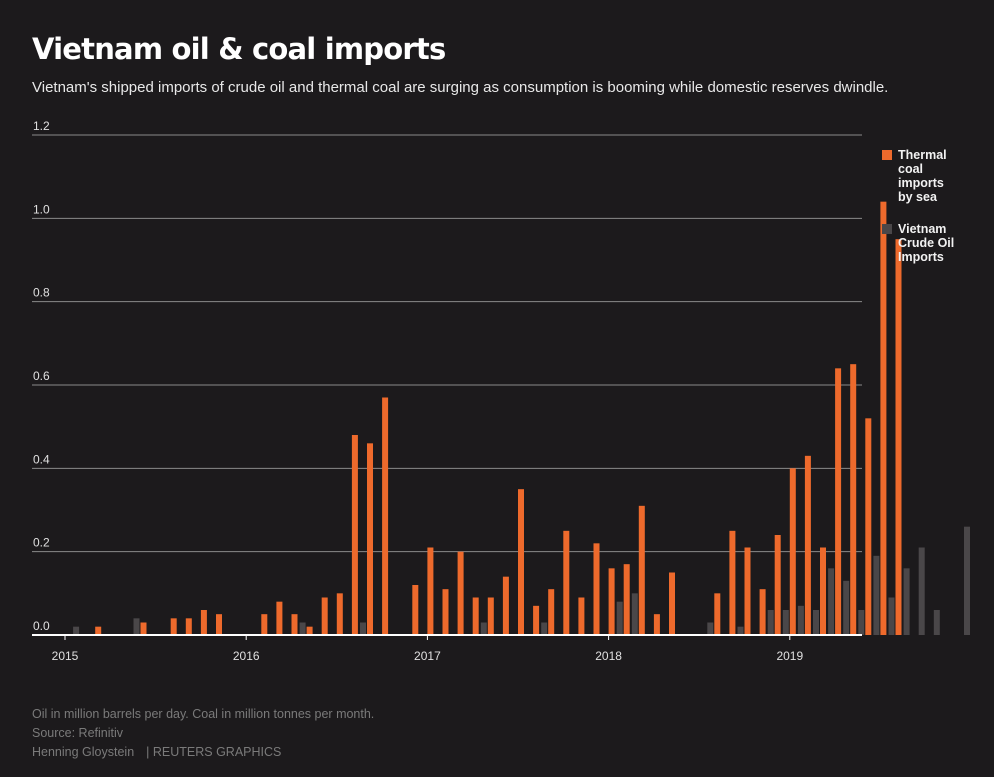 This screenshot has height=777, width=994. Describe the element at coordinates (41, 293) in the screenshot. I see `y-tick-label: 0.8` at that location.